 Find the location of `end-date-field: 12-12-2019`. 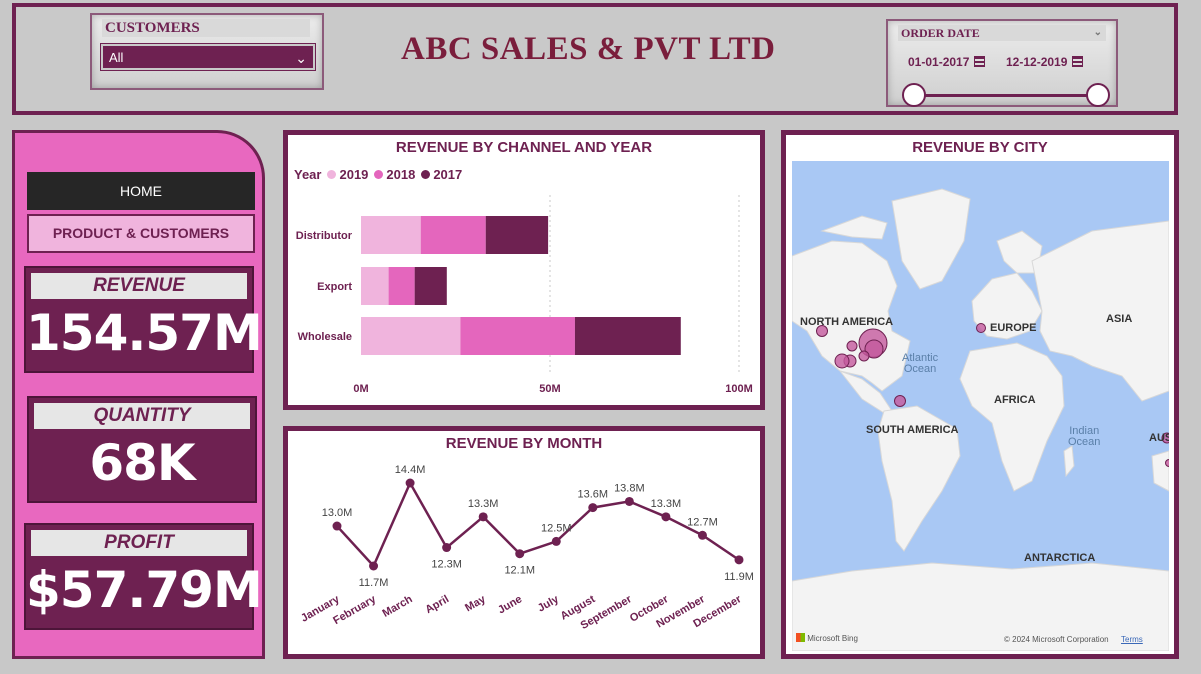

end-date-field: 12-12-2019 is located at coordinates (1045, 62).